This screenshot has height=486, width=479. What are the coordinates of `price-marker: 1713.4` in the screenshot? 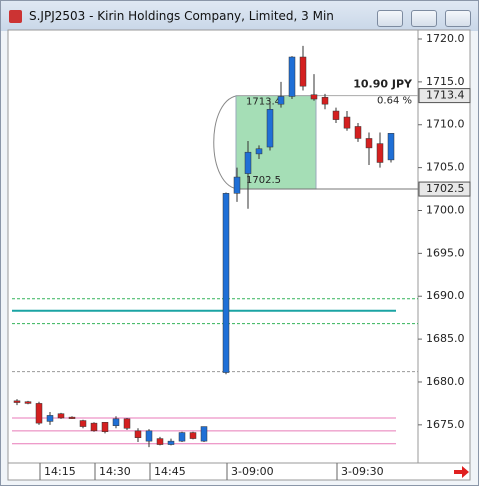 It's located at (445, 95).